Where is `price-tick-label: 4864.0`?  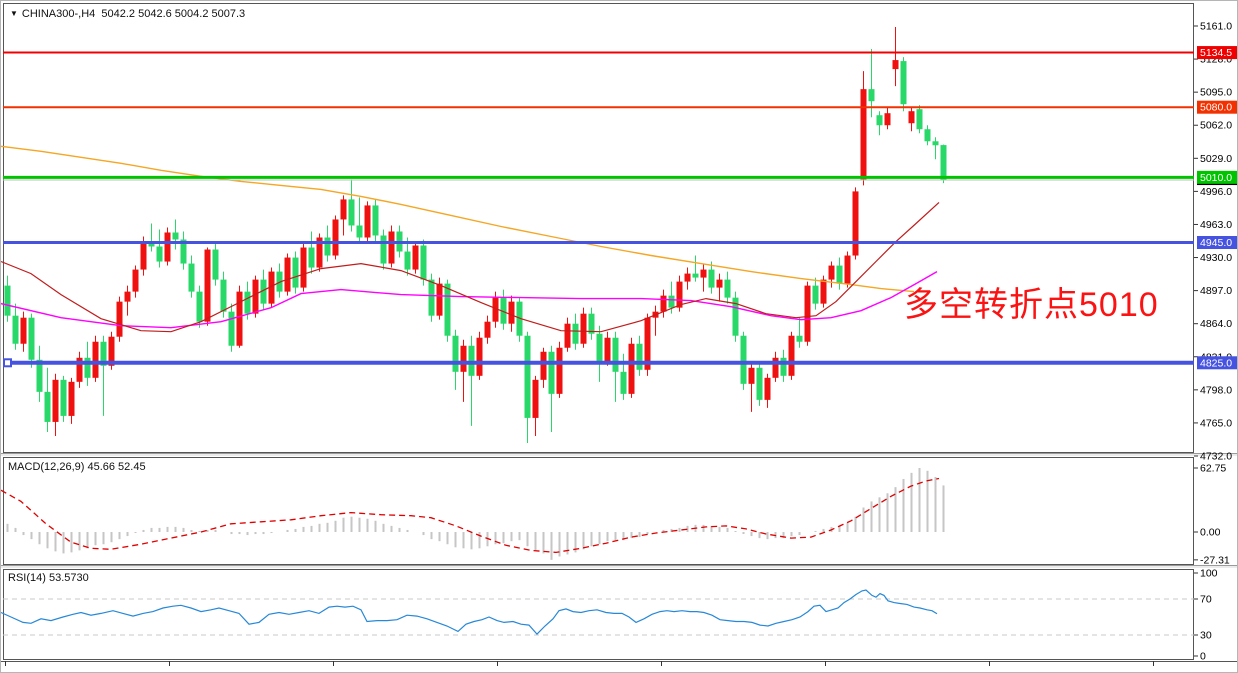
price-tick-label: 4864.0 is located at coordinates (1216, 324).